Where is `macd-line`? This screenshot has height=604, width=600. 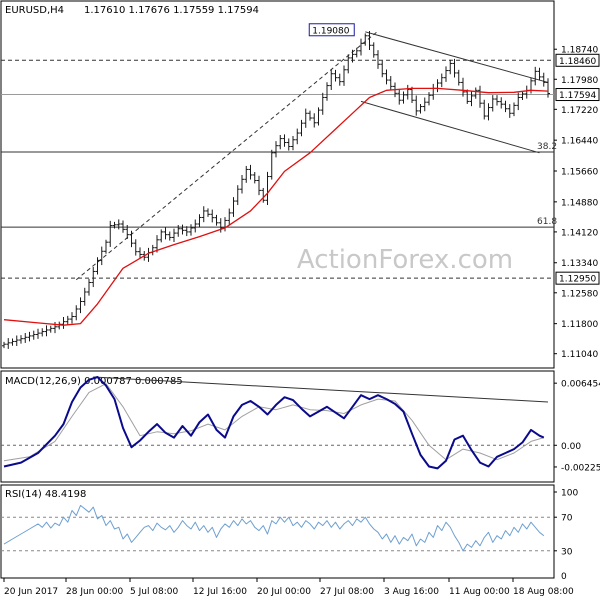
macd-line is located at coordinates (274, 423).